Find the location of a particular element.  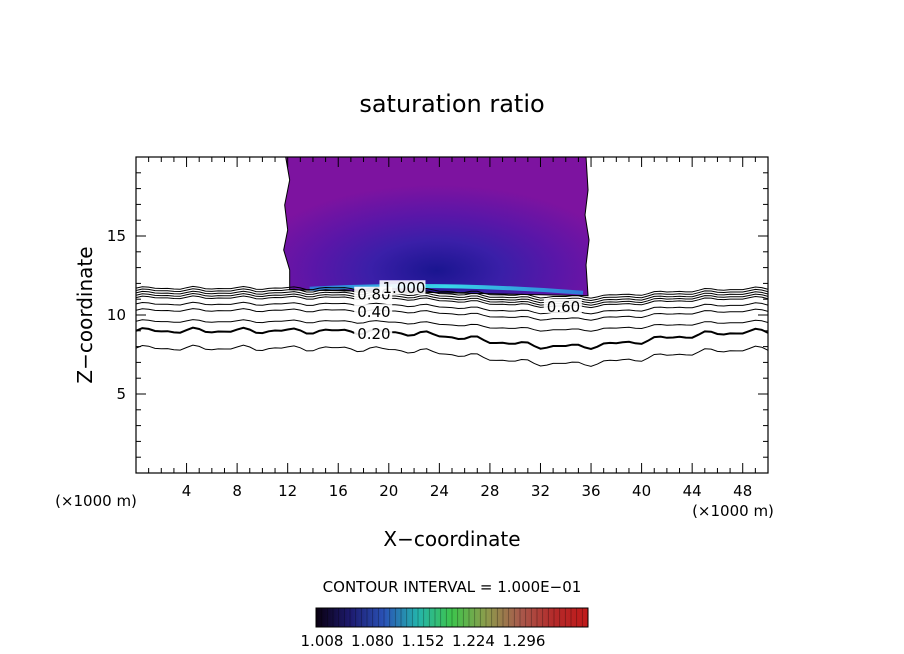

y-axis-label: Z−coordinate is located at coordinates (85, 314).